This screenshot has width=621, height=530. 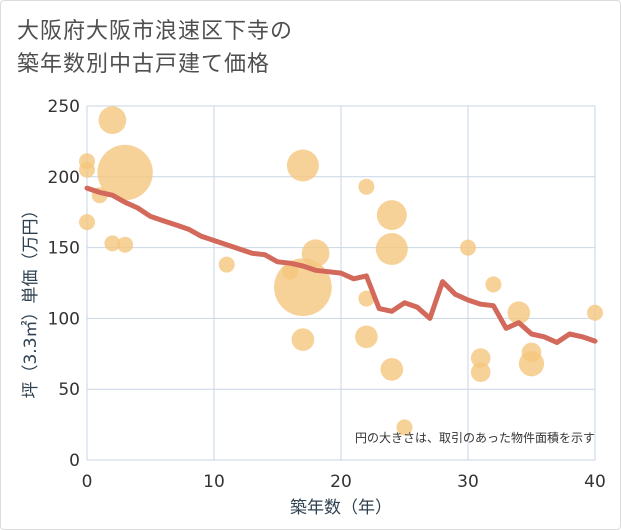 I want to click on y-tick-label: 50, so click(x=69, y=390).